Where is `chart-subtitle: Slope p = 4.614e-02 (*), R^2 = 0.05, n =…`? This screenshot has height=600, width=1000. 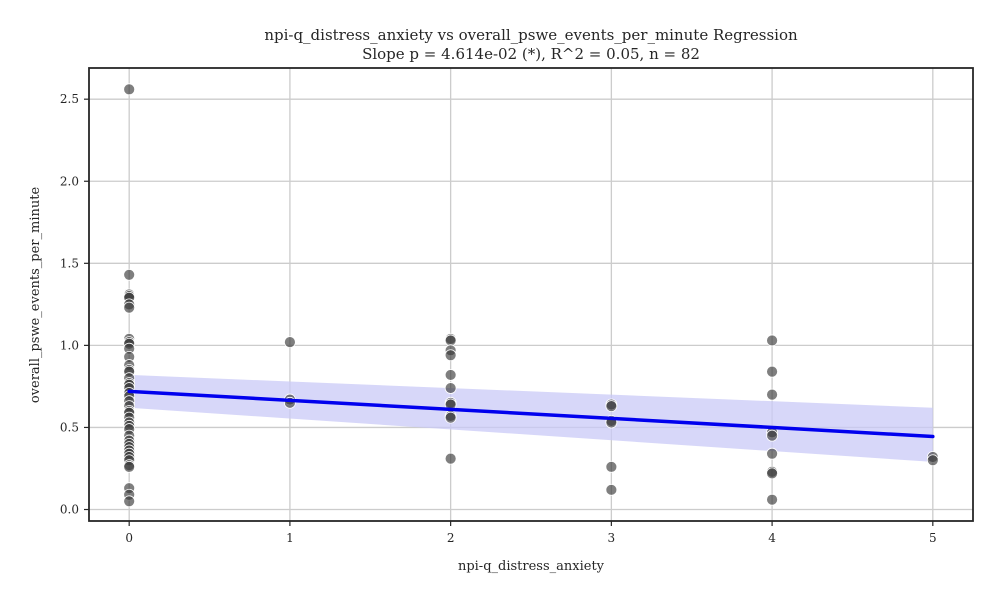
chart-subtitle: Slope p = 4.614e-02 (*), R^2 = 0.05, n =… is located at coordinates (531, 54).